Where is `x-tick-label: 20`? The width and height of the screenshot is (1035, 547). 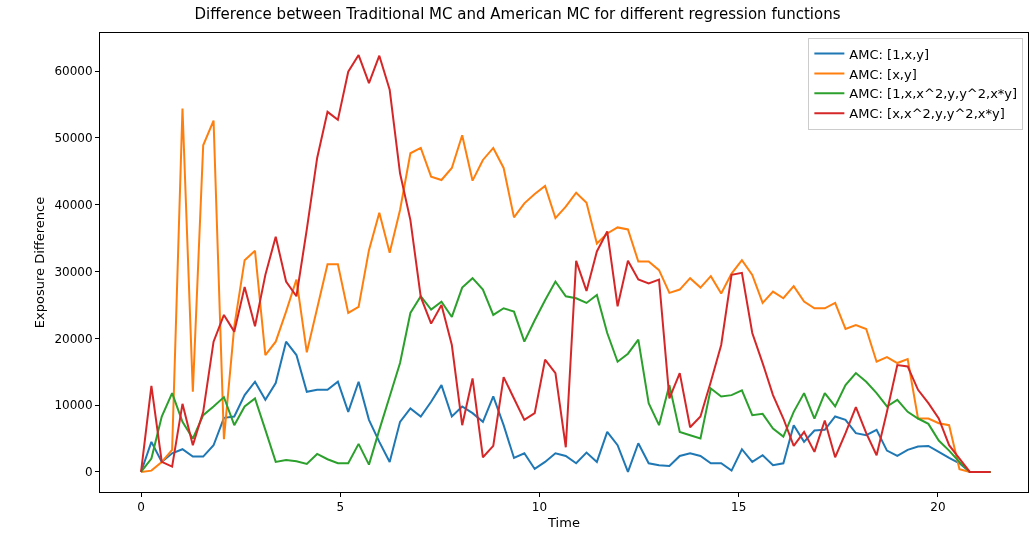 x-tick-label: 20 is located at coordinates (938, 507).